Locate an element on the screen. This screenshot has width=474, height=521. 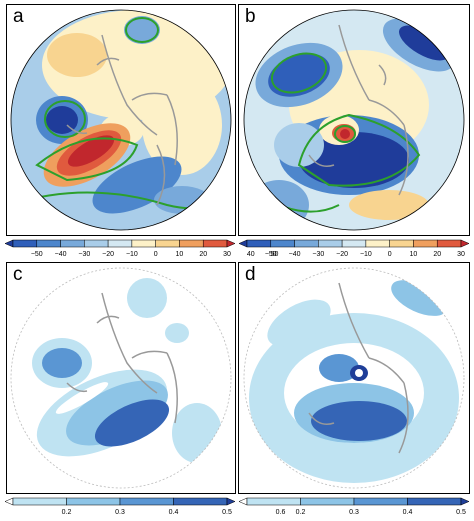
colorbar-bottom-b-arrow-low is located at coordinates (243, 501).